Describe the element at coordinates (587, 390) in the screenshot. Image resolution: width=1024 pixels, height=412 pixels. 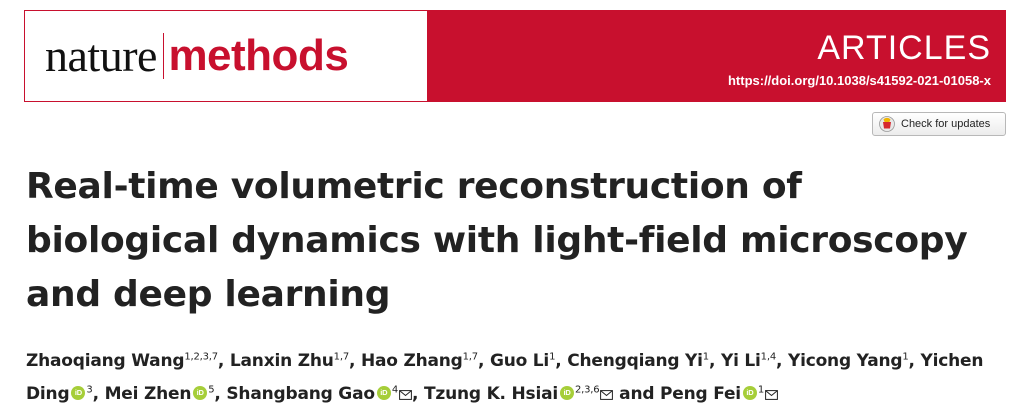
I see `affiliation-superscript: 2,3,6` at that location.